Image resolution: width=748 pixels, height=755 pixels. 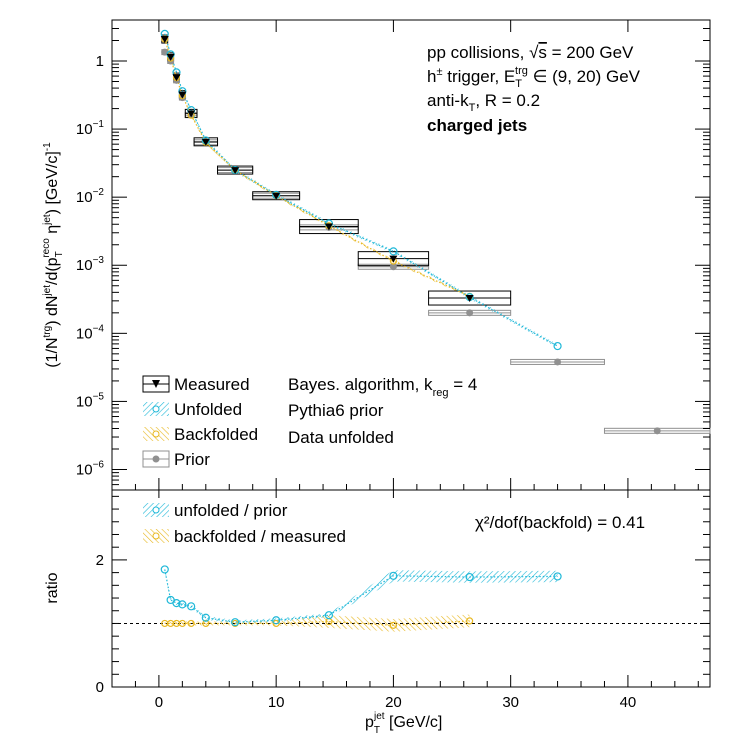 What do you see at coordinates (530, 52) in the screenshot?
I see `annotation-collisions: pp collisions, √s = 200 GeV` at bounding box center [530, 52].